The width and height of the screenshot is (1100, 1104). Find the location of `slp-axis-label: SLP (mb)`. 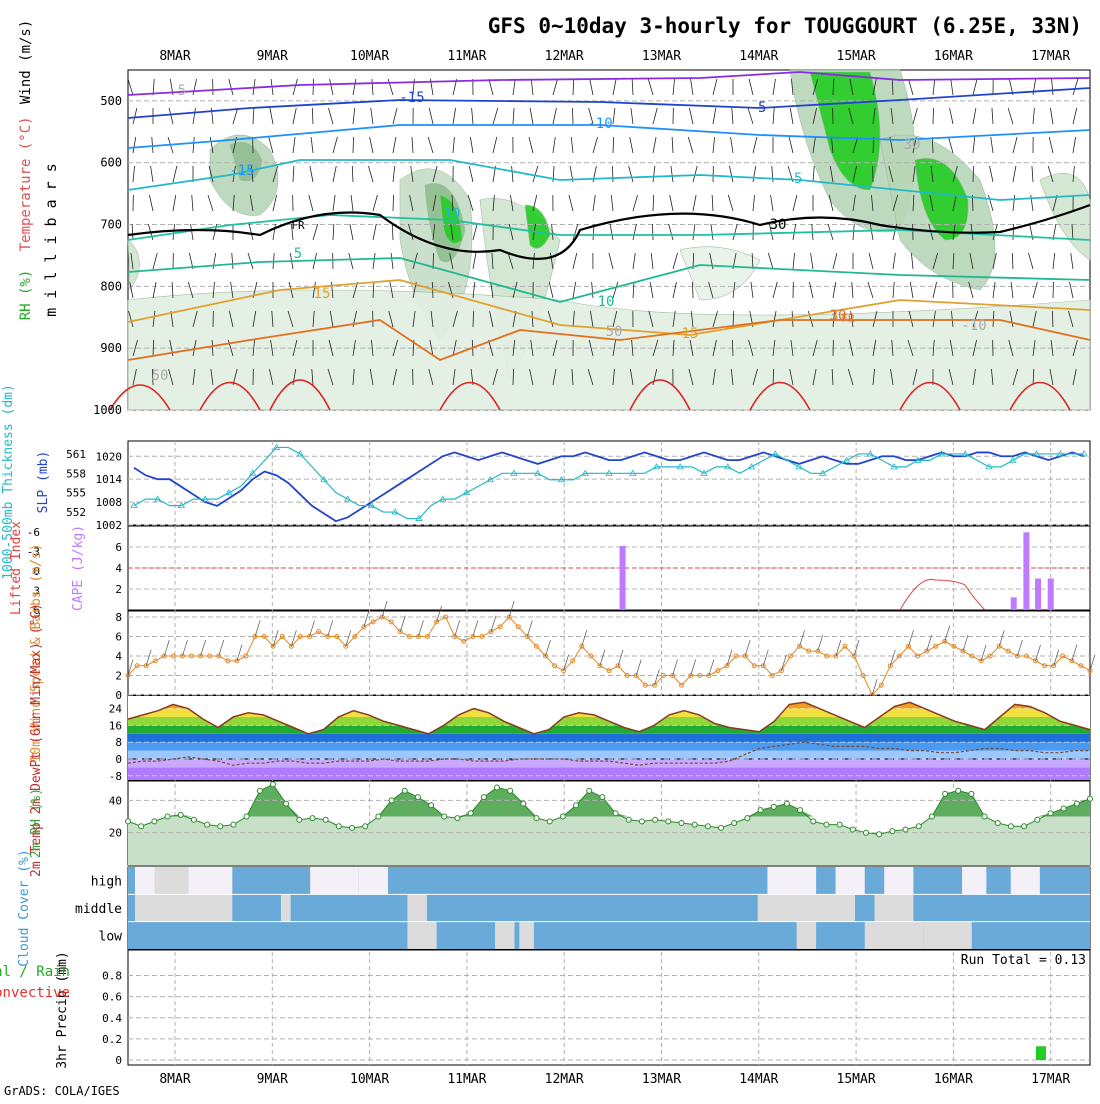

slp-axis-label: SLP (mb) is located at coordinates (43, 482).